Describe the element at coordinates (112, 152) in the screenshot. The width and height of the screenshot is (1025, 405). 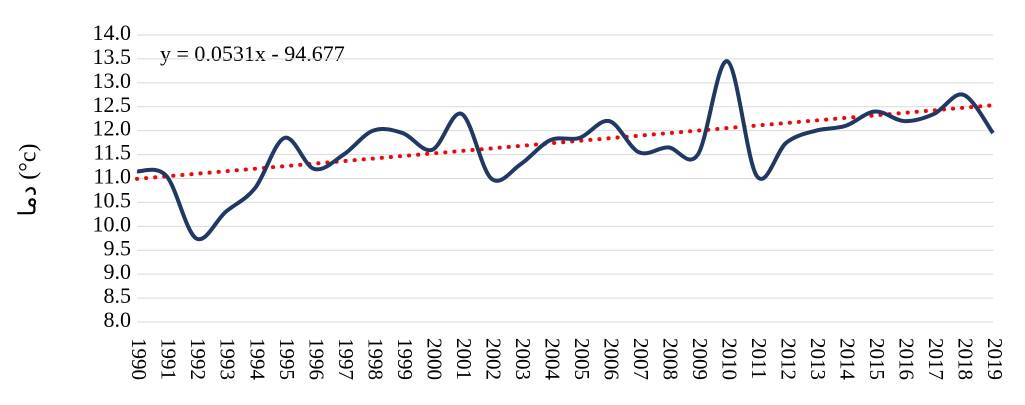
I see `y-tick-label: 11.5` at that location.